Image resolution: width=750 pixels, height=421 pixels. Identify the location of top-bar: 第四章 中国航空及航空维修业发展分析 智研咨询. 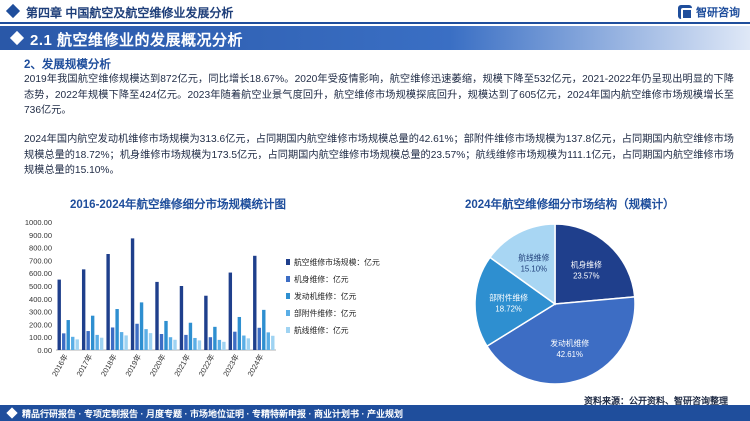
(375, 12).